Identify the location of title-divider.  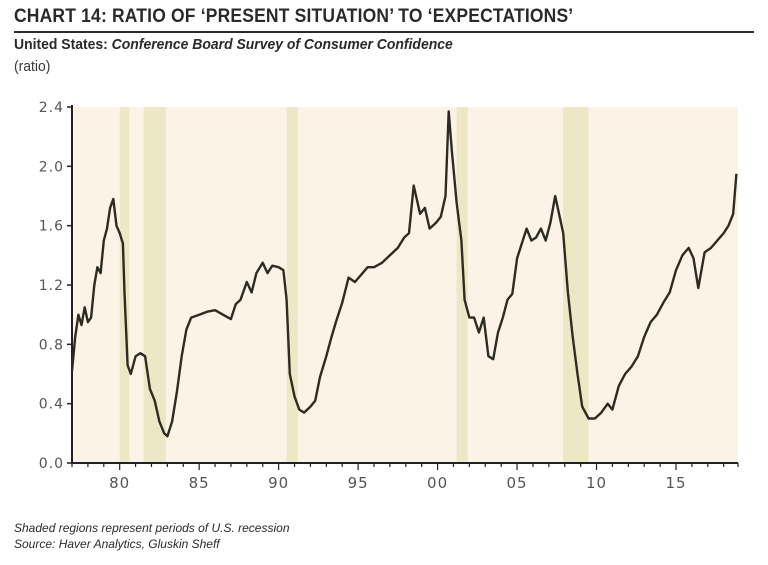
(384, 32).